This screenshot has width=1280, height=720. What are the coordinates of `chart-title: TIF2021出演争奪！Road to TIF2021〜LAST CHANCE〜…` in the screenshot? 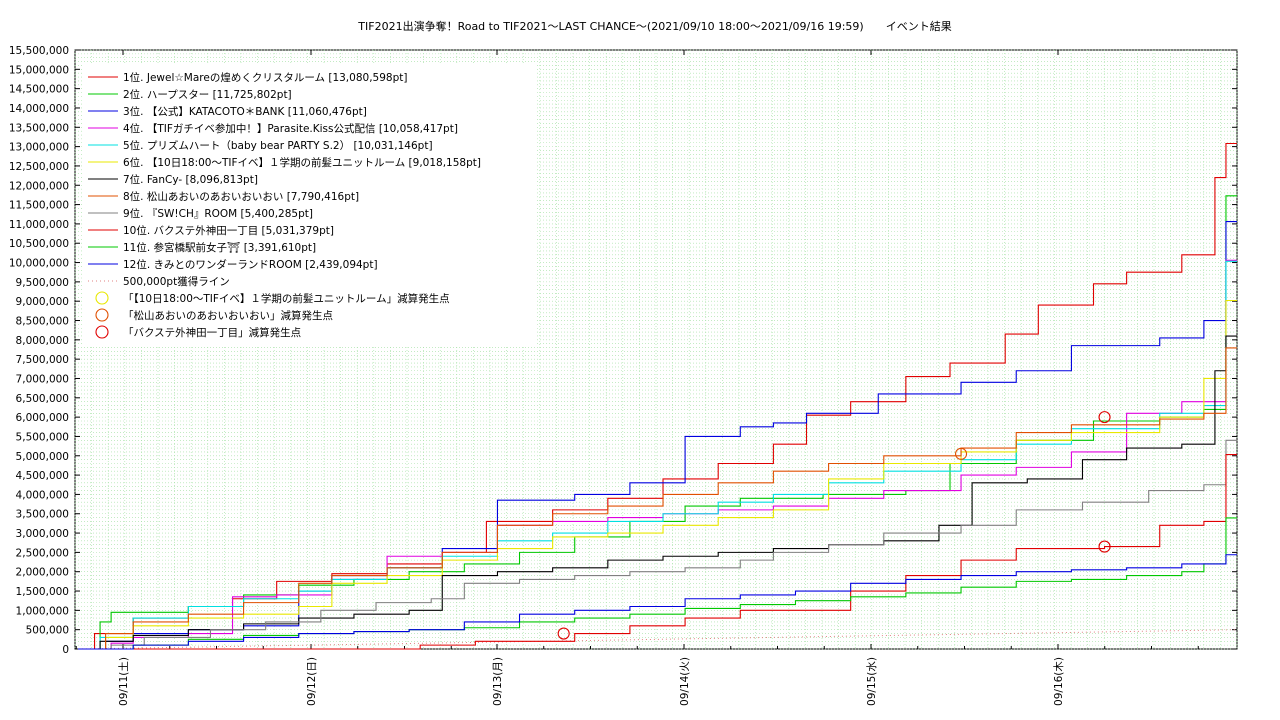 It's located at (654, 26).